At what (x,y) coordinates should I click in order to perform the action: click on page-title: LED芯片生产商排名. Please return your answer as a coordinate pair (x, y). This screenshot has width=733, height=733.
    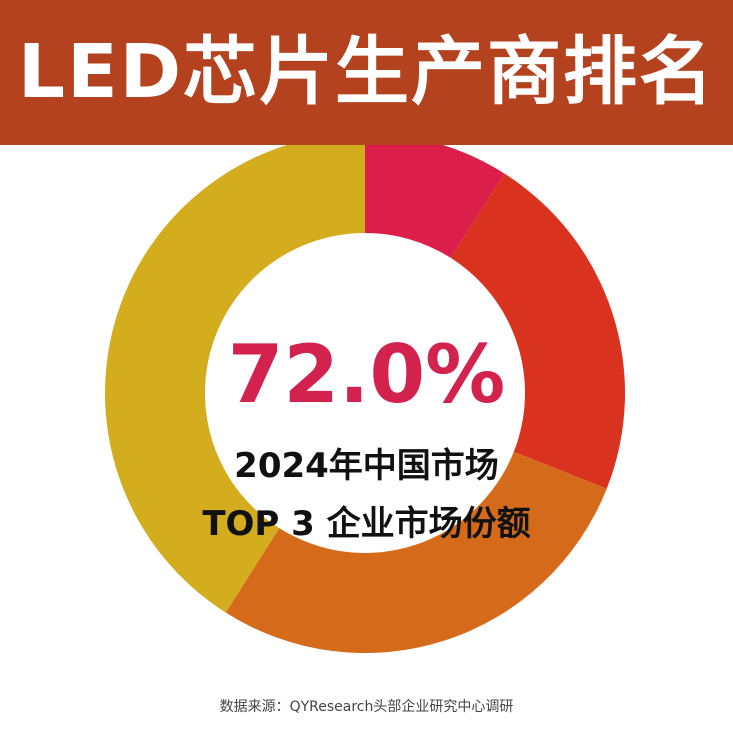
    Looking at the image, I should click on (366, 72).